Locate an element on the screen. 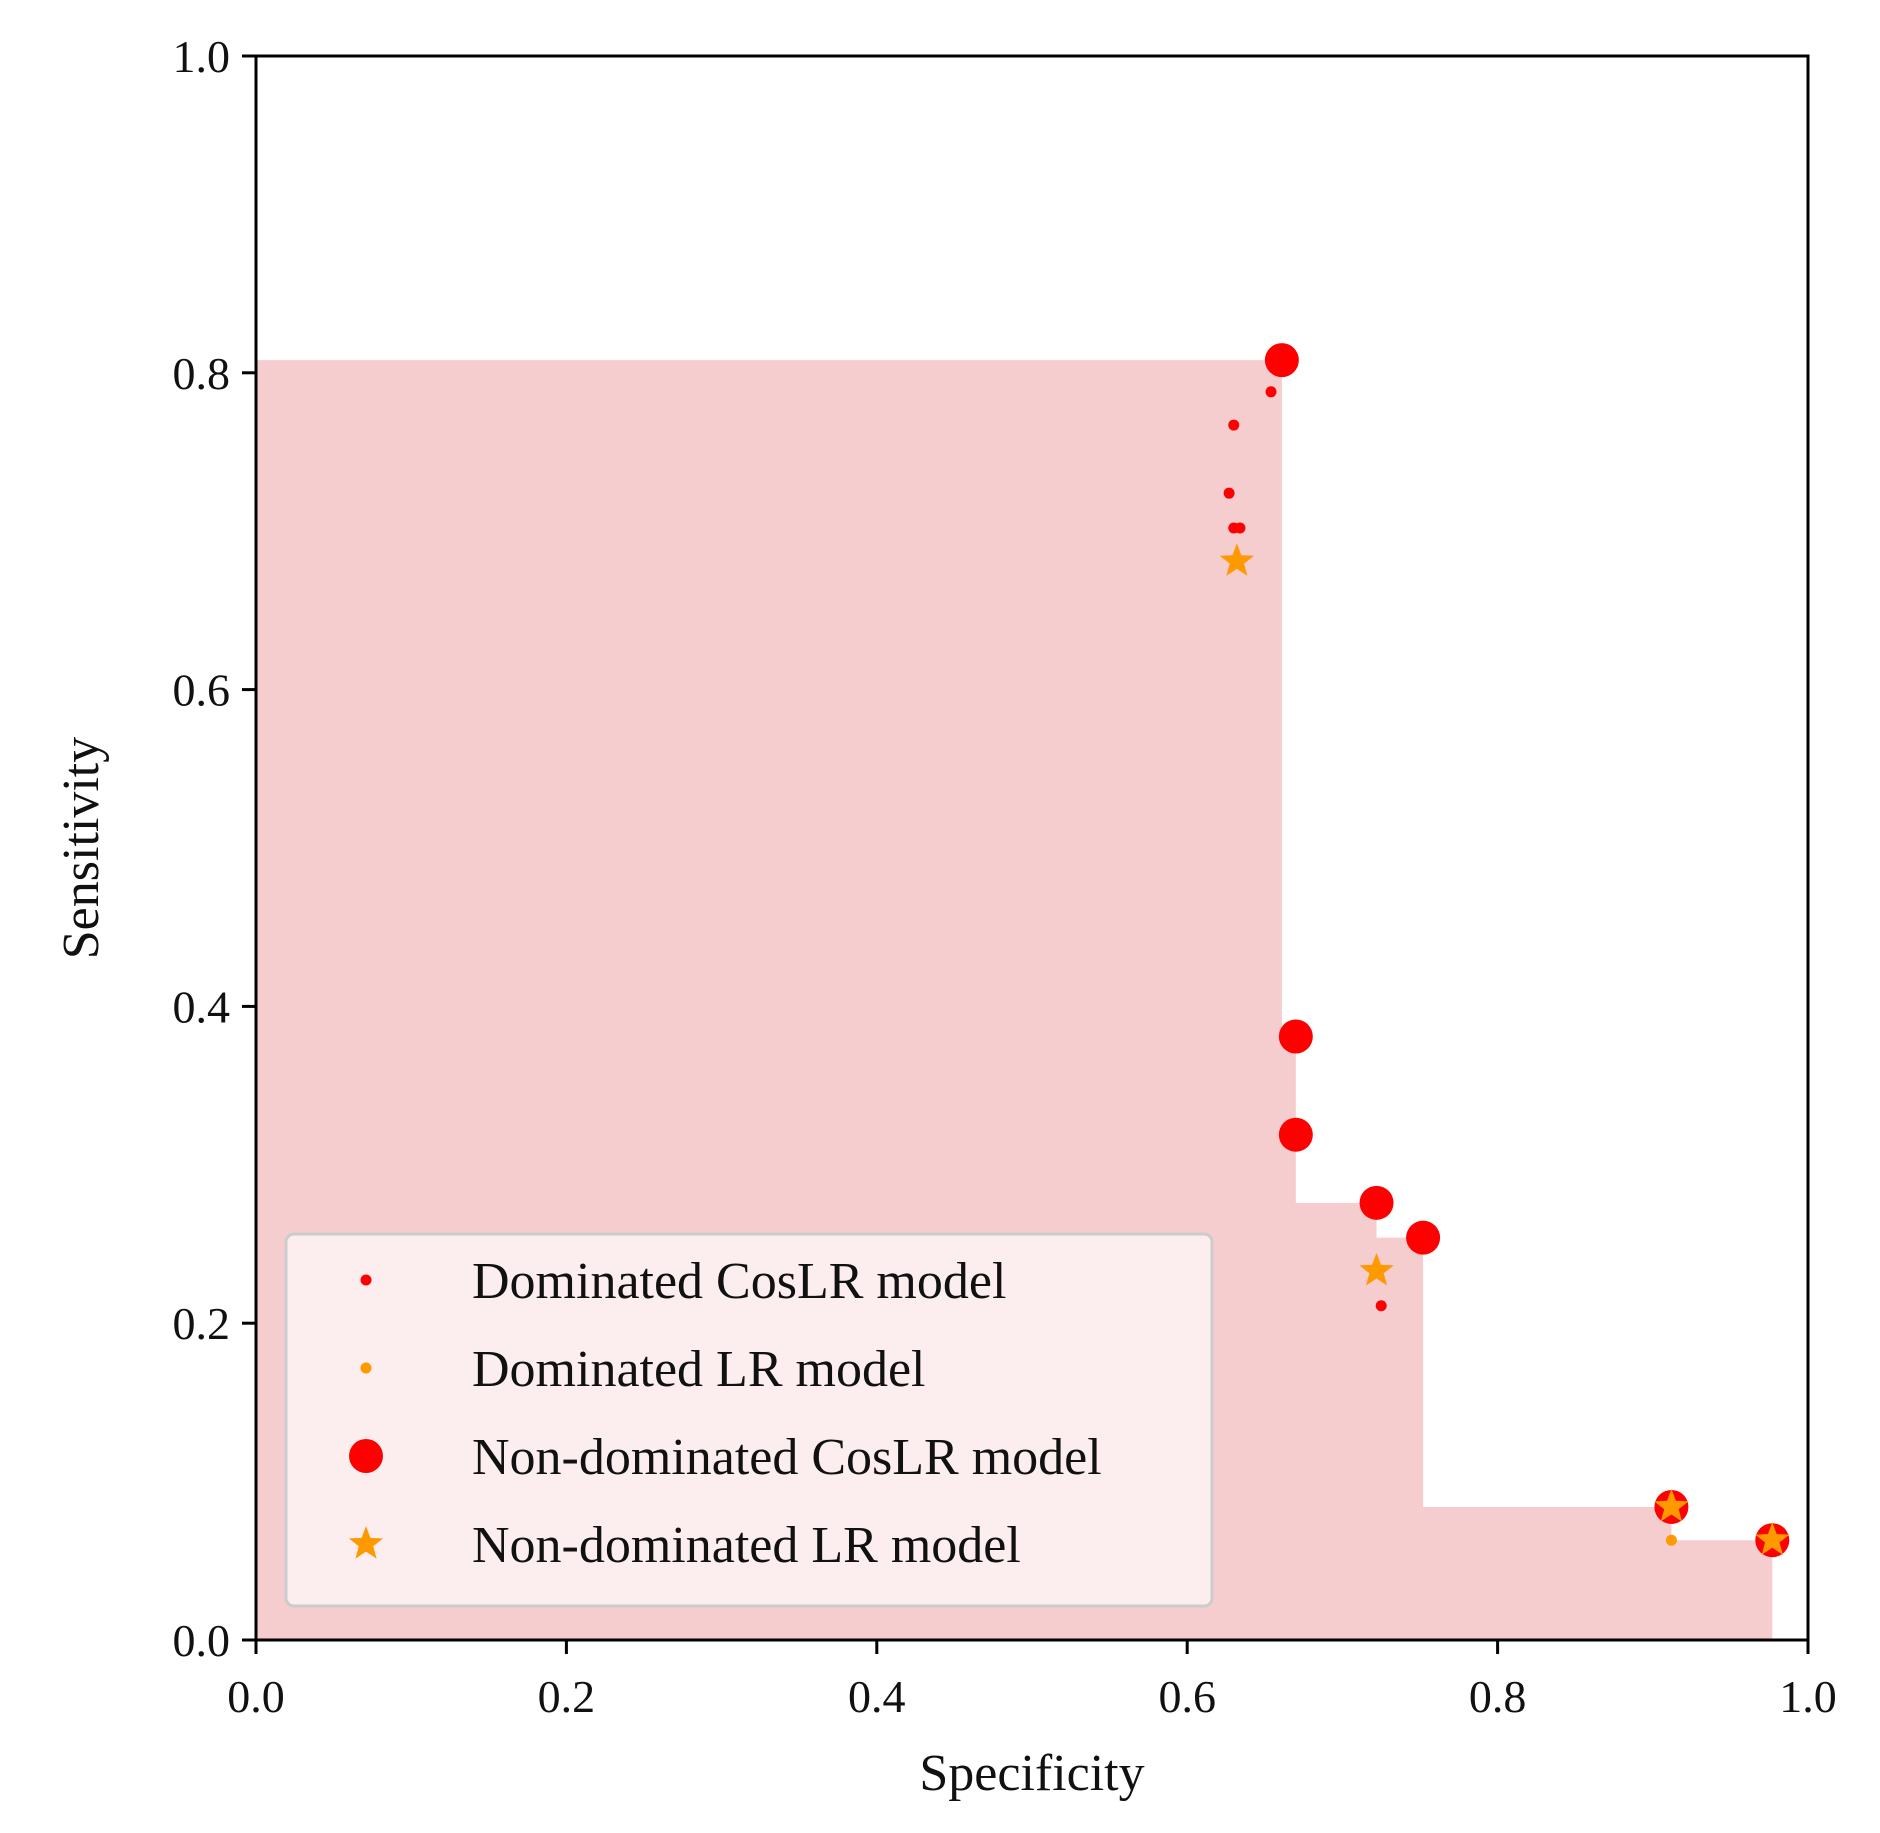 This screenshot has height=1833, width=1880. legend-box is located at coordinates (749, 1420).